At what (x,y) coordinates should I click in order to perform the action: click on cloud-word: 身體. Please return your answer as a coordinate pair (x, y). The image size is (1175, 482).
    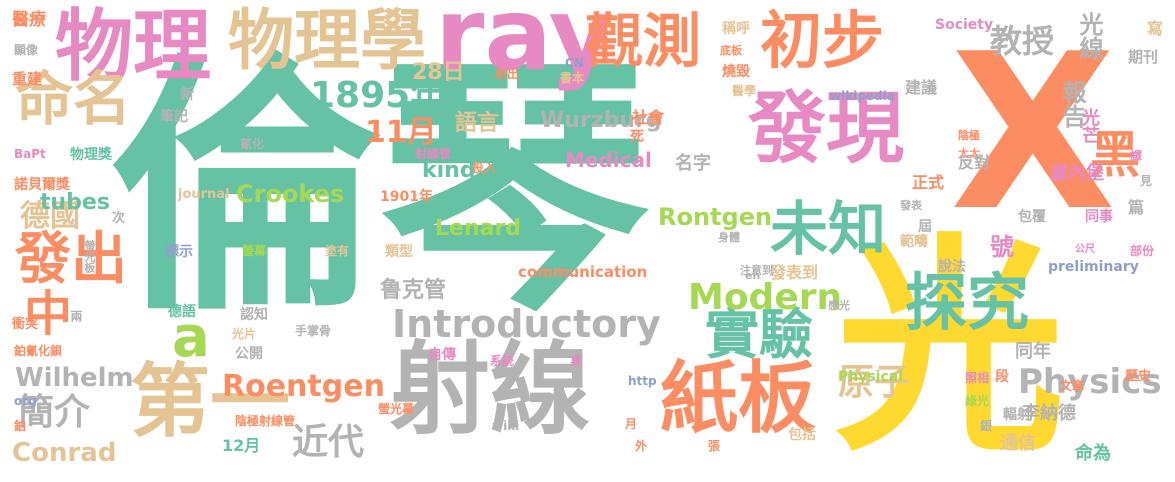
    Looking at the image, I should click on (729, 237).